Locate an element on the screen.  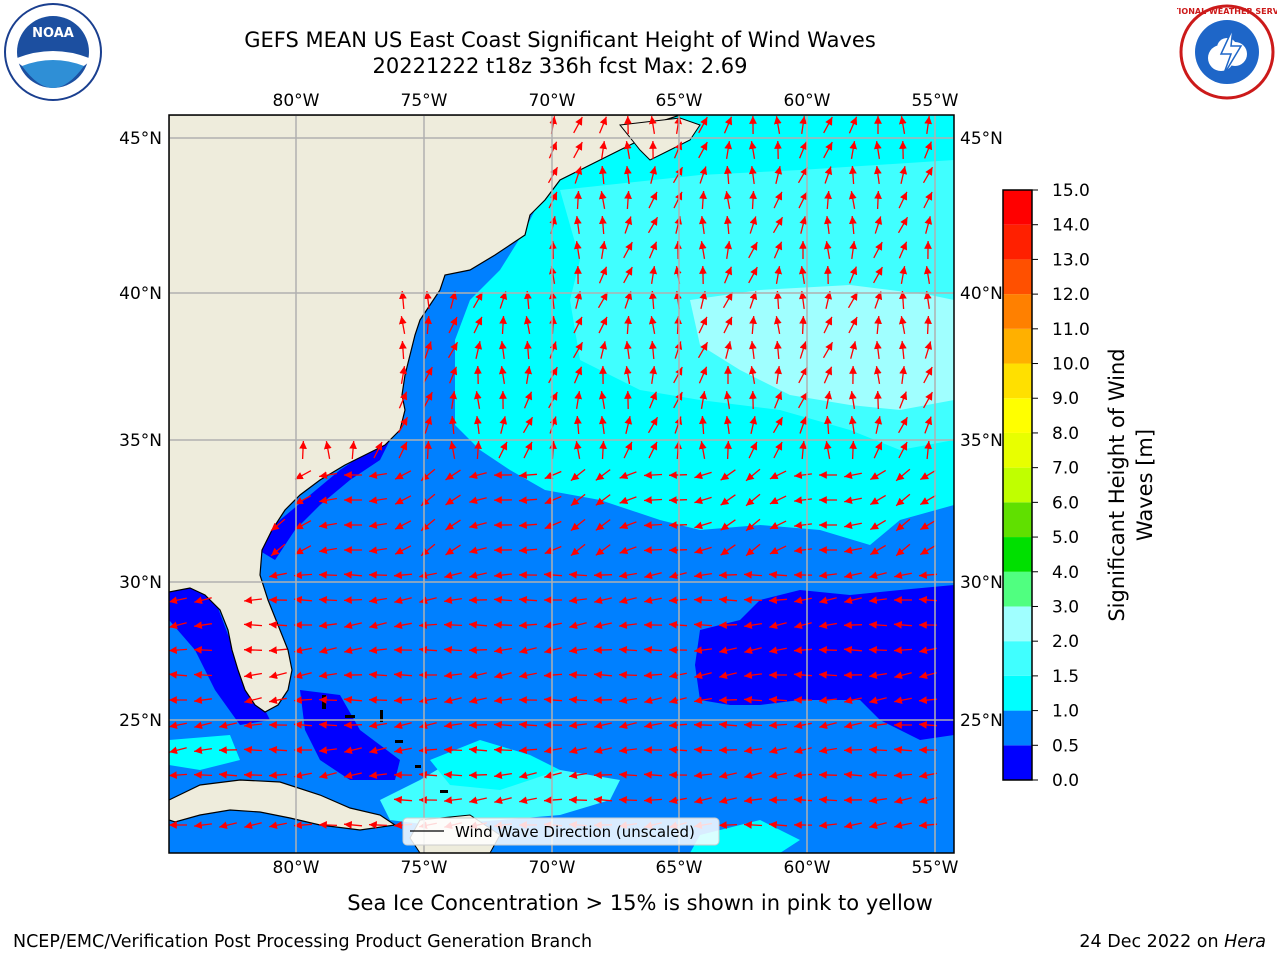
colorbar-tick-label: 12.0 is located at coordinates (1071, 295).